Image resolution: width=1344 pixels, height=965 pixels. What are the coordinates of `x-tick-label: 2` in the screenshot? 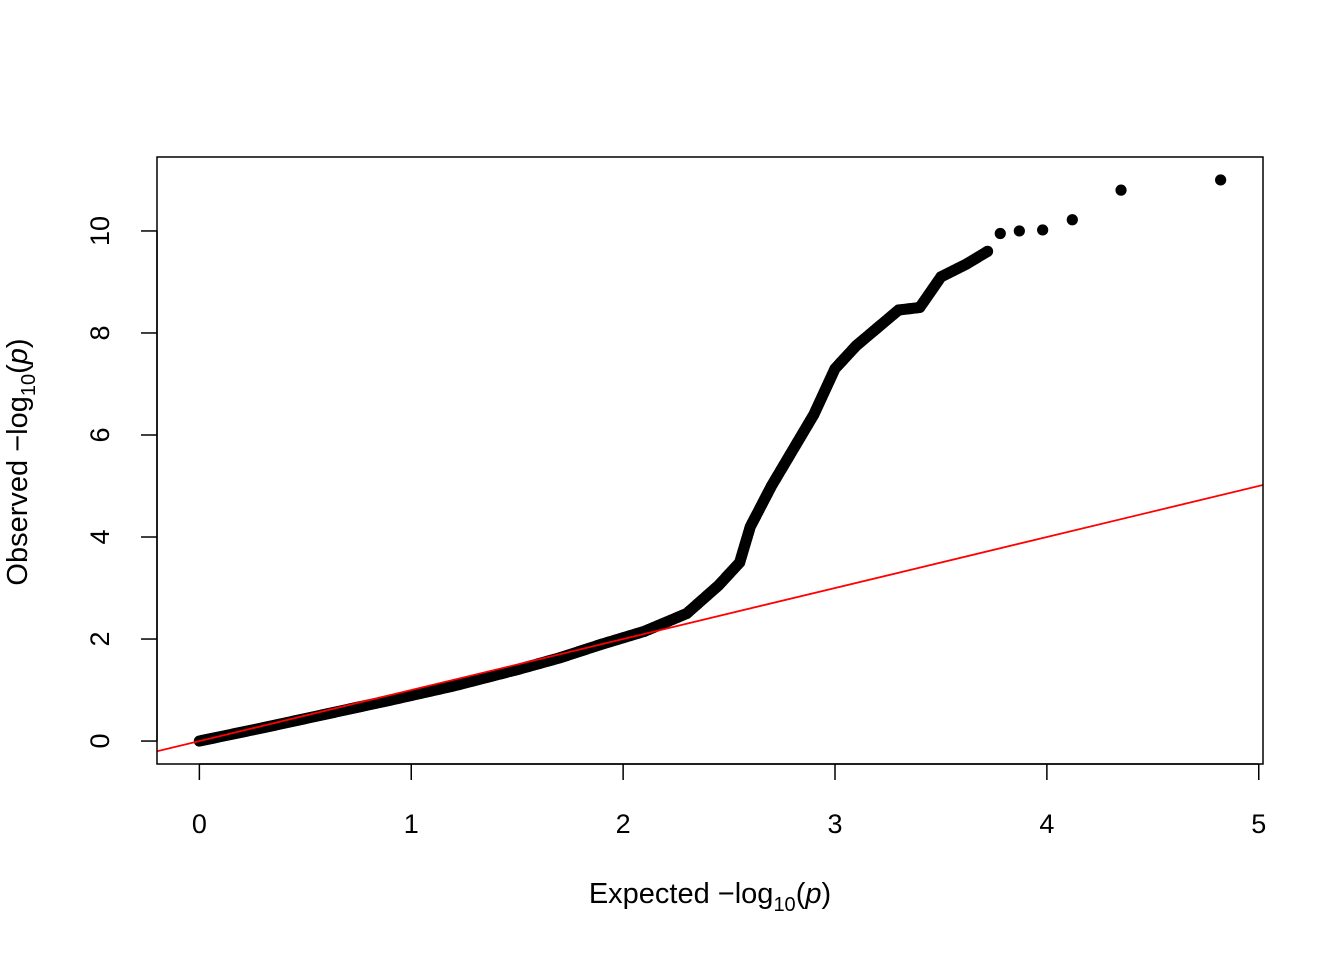 It's located at (623, 824).